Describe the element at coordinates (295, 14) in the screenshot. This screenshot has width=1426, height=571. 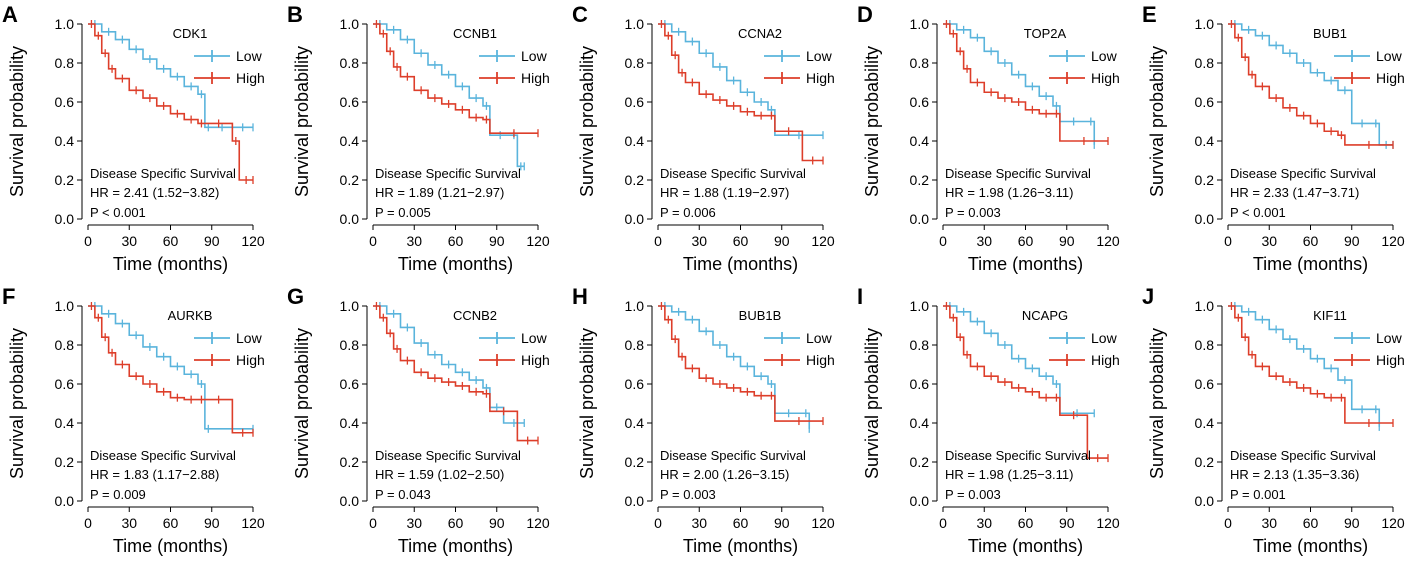
I see `panel-letter: B` at that location.